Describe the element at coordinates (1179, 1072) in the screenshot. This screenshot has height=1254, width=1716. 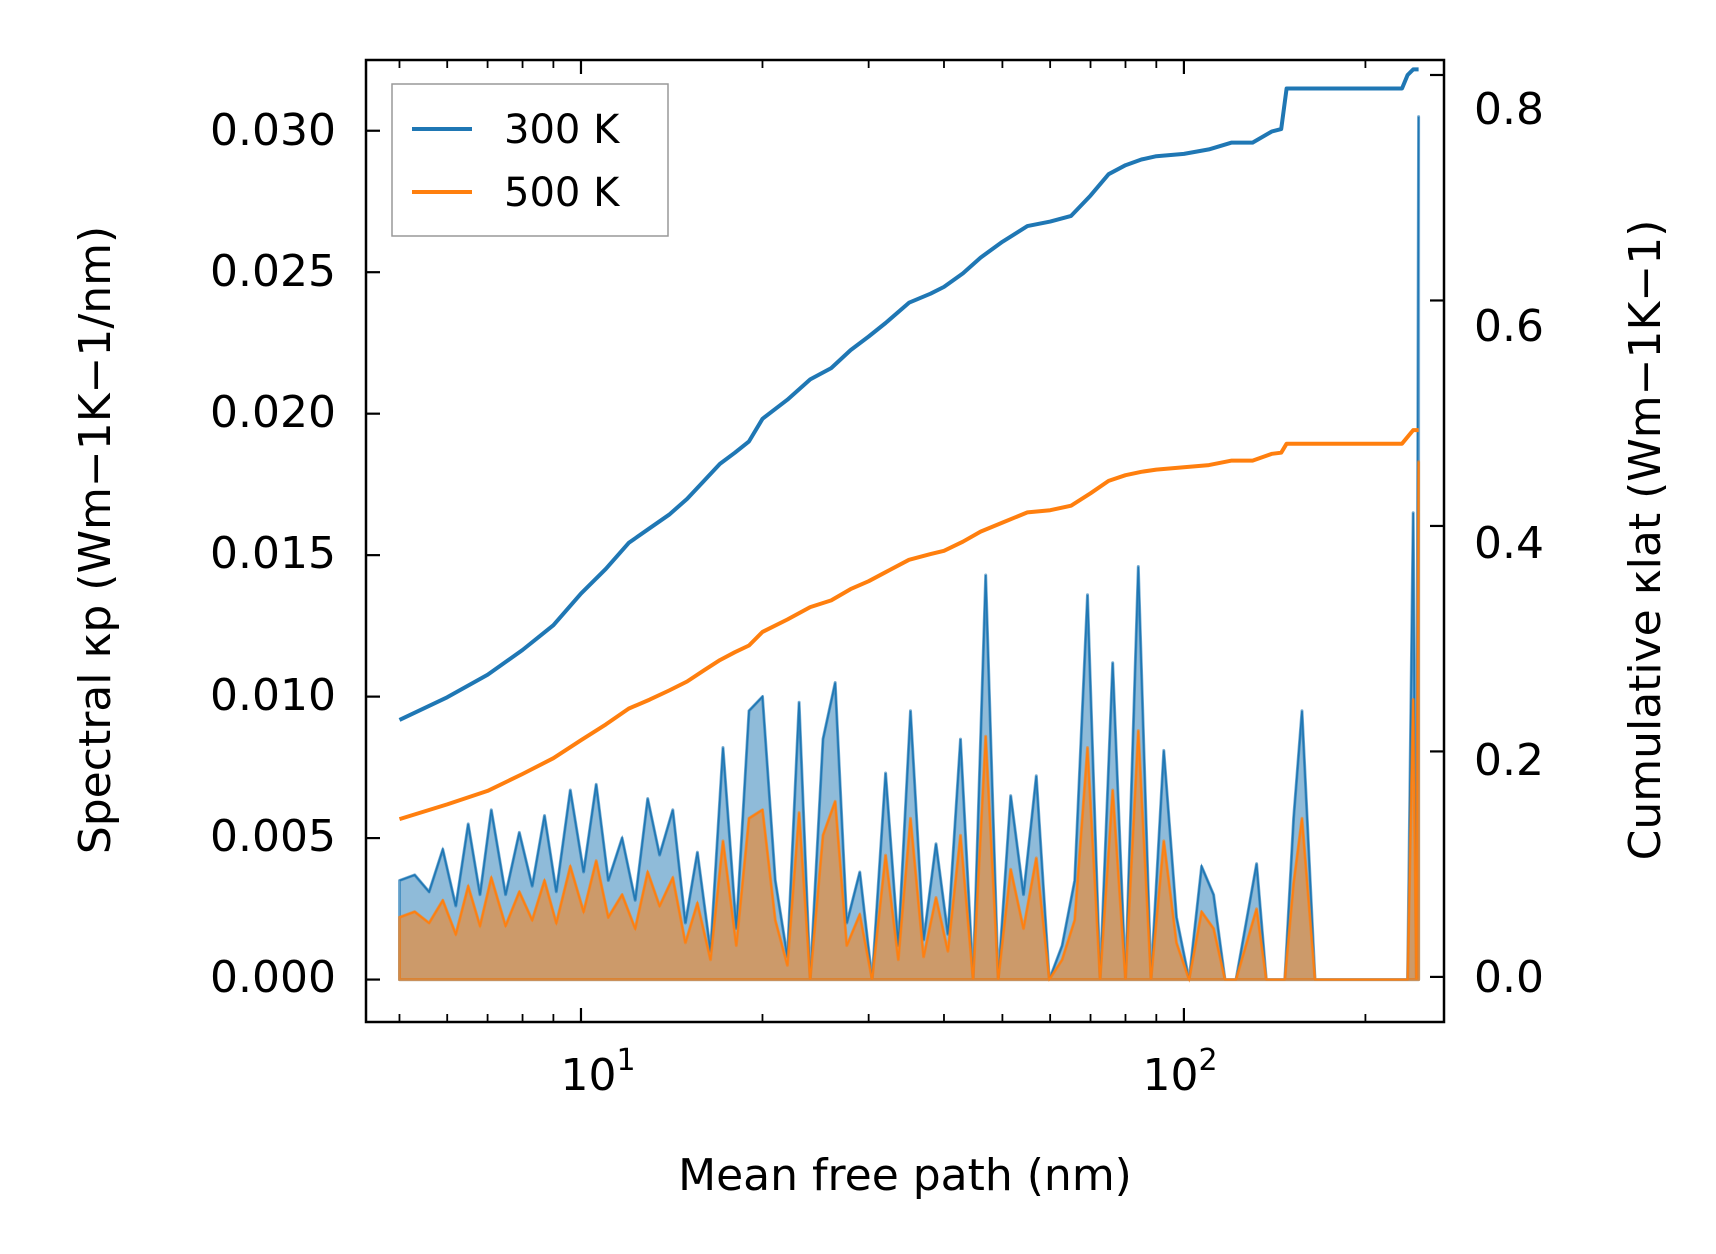
I see `x-tick-label: 10²` at that location.